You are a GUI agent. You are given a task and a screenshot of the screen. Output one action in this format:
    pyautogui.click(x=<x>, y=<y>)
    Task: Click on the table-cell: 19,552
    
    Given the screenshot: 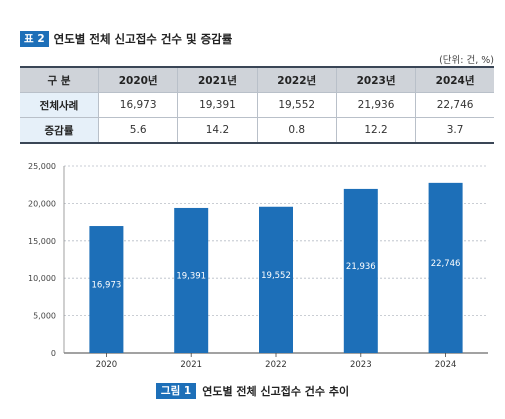 What is the action you would take?
    pyautogui.click(x=296, y=105)
    